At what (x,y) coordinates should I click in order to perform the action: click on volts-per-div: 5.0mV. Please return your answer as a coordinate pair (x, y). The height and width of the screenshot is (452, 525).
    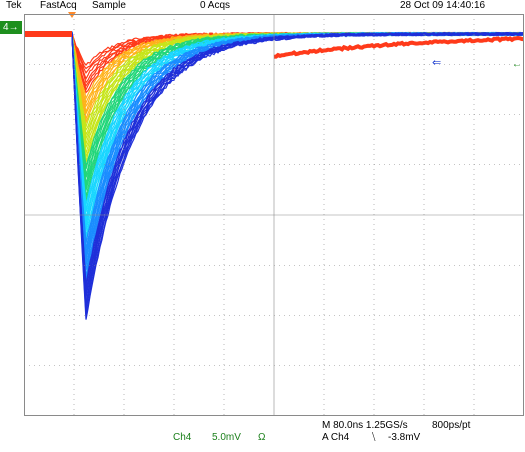
    Looking at the image, I should click on (226, 437).